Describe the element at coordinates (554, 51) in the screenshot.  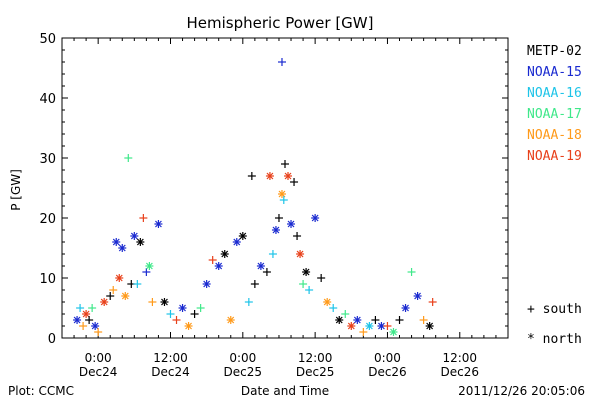
I see `legend-item: METP-02` at that location.